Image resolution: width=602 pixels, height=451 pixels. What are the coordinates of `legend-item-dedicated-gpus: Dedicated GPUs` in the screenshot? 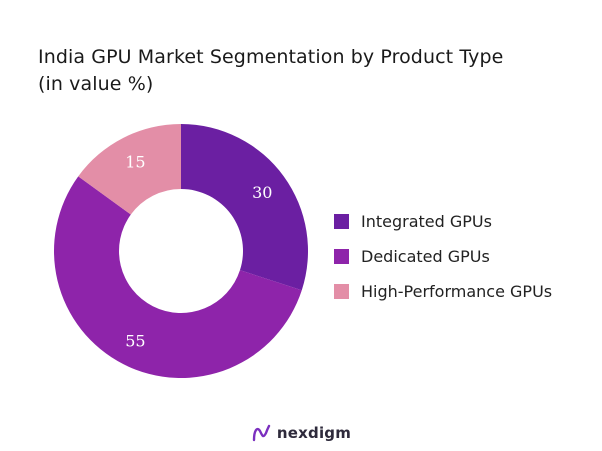 It's located at (443, 256).